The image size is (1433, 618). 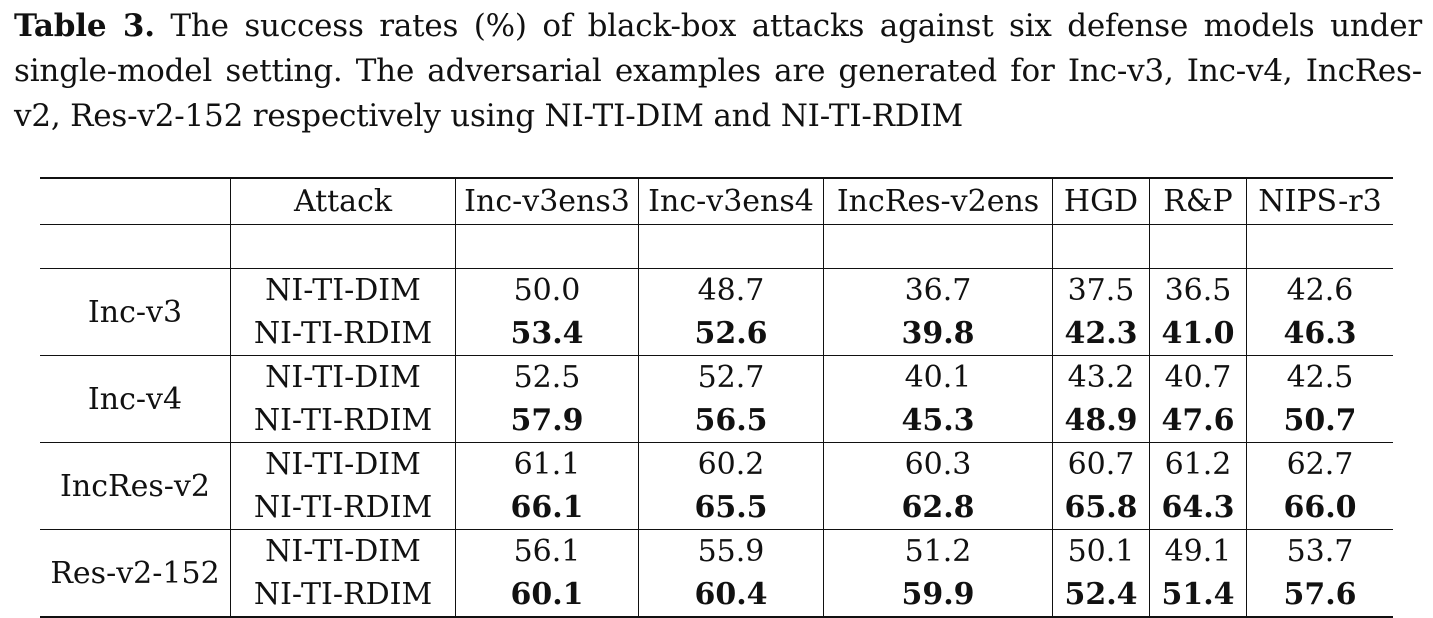 I want to click on value-cell: 36.7, so click(x=938, y=290).